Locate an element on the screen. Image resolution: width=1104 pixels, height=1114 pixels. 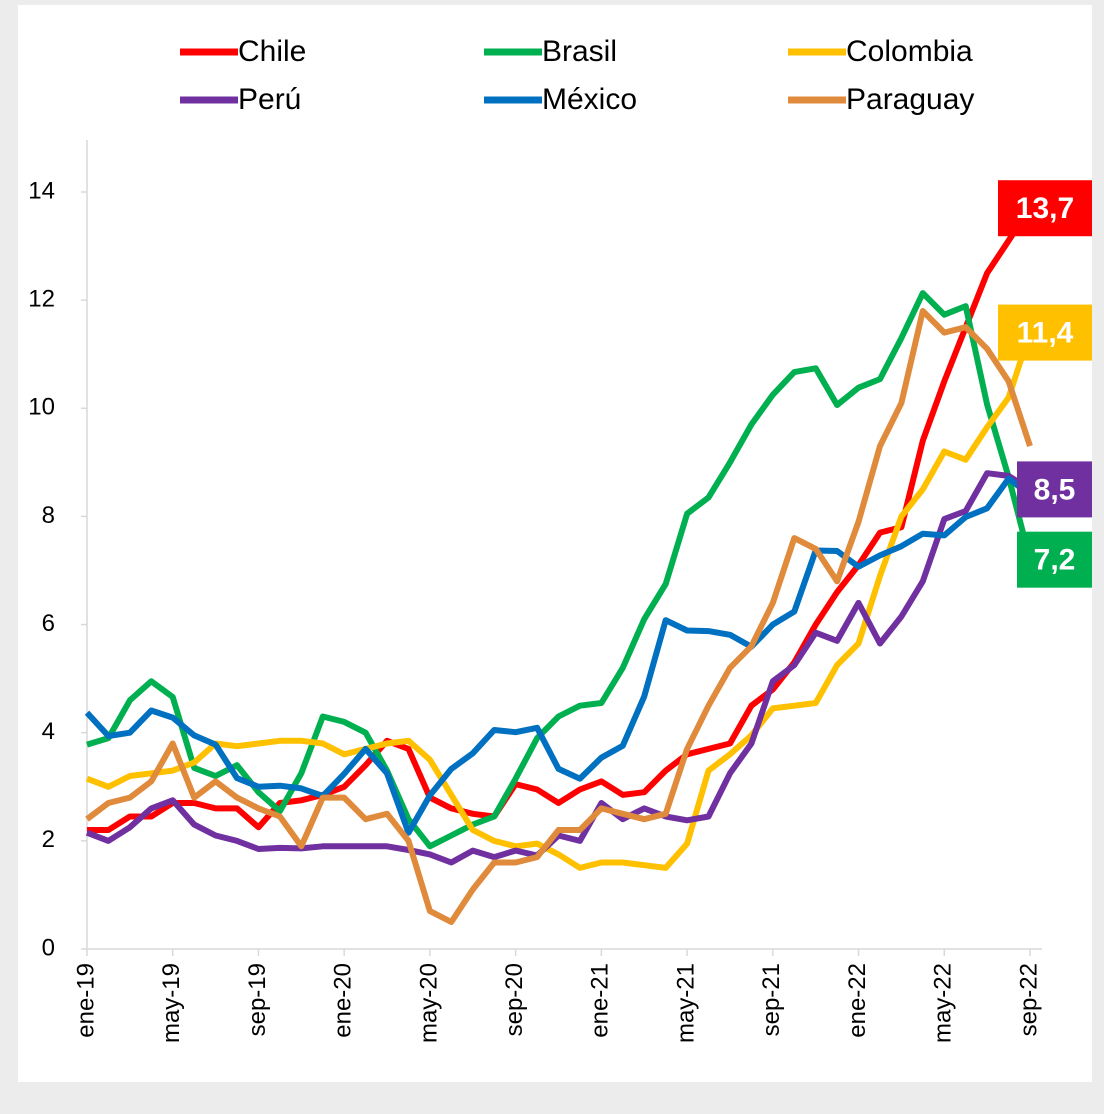
x-tick-label: sep-19 is located at coordinates (257, 999).